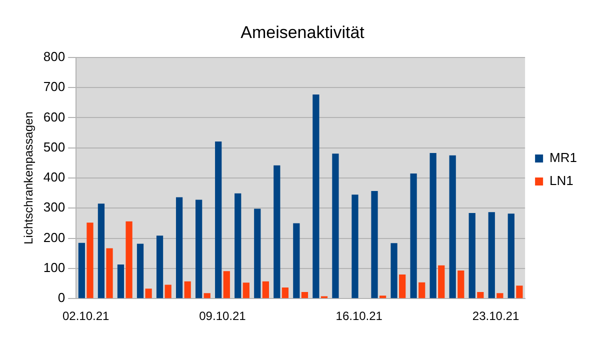  Describe the element at coordinates (54, 268) in the screenshot. I see `y-tick-label: 100` at that location.